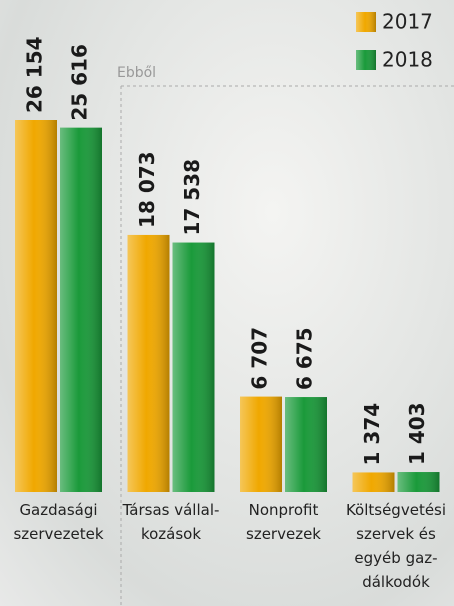 Image resolution: width=454 pixels, height=606 pixels. I want to click on legend-label: 2018, so click(407, 60).